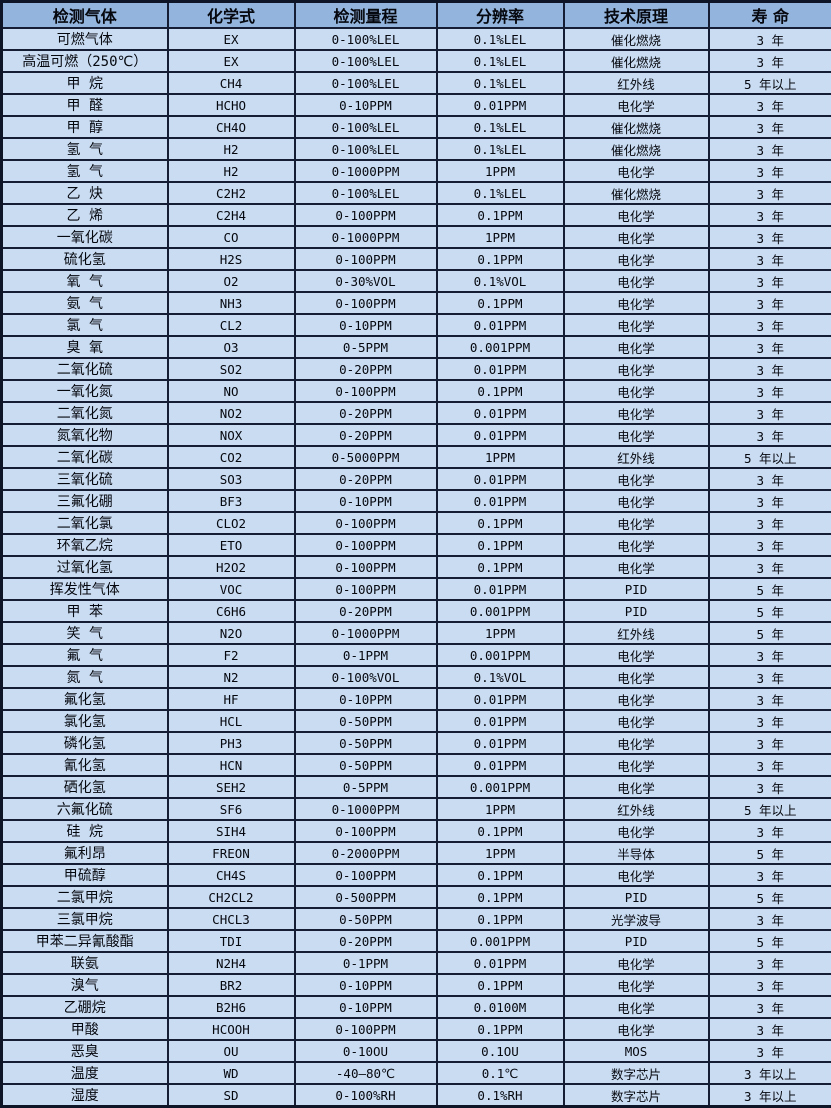 Image resolution: width=831 pixels, height=1108 pixels. I want to click on cell-resolution: 0.1%RH, so click(500, 1095).